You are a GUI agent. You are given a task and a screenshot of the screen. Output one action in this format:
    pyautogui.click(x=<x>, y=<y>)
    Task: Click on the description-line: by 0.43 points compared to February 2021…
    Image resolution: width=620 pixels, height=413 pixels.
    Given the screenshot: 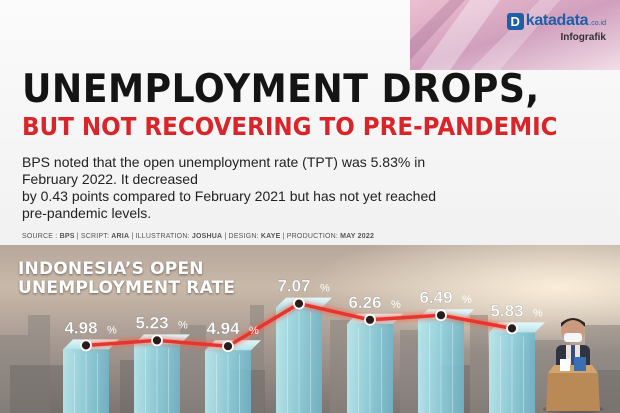 What is the action you would take?
    pyautogui.click(x=229, y=196)
    